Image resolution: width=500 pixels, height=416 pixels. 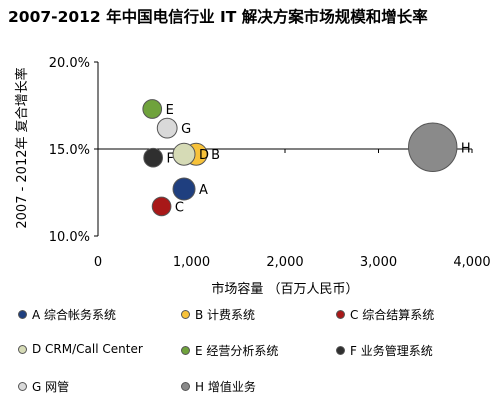 What do you see at coordinates (69, 150) in the screenshot?
I see `y-tick-label: 15.0%` at bounding box center [69, 150].